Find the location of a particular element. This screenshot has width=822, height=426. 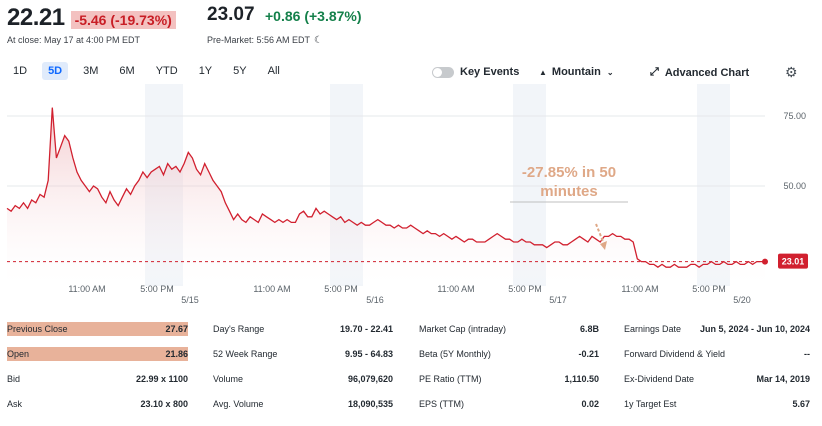

stat-row: Avg. Volume 18,090,535 is located at coordinates (303, 404).